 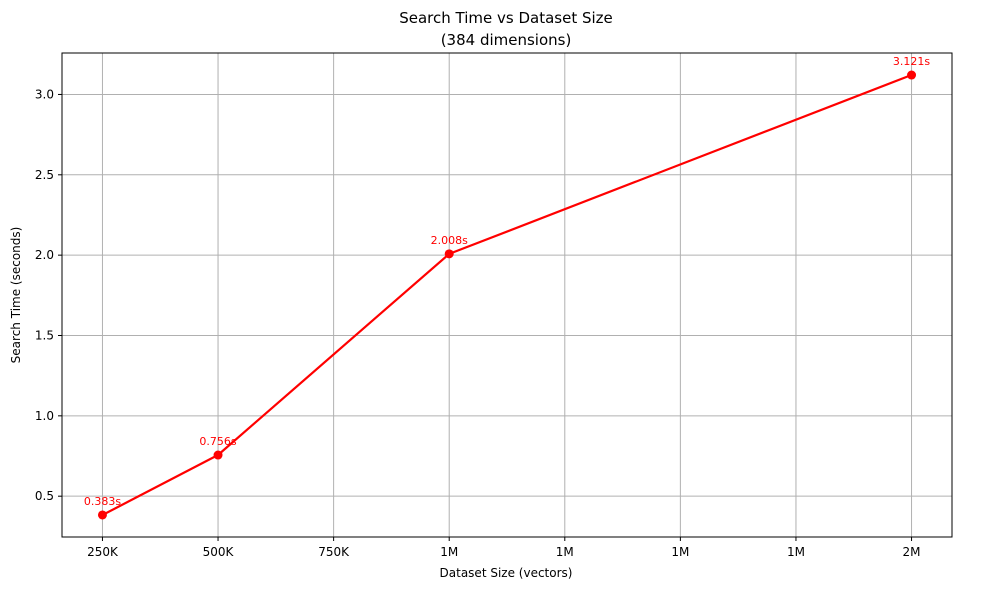 I want to click on y-axis-label: Search Time (seconds), so click(x=16, y=295).